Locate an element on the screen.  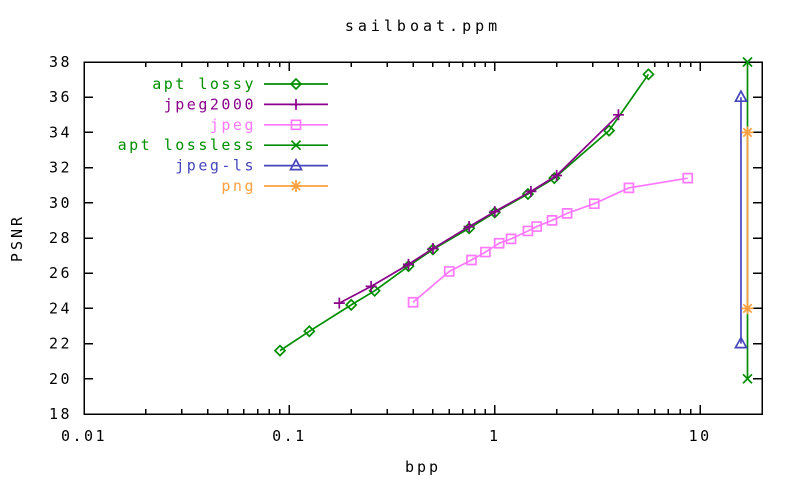
legend-label: png is located at coordinates (238, 186).